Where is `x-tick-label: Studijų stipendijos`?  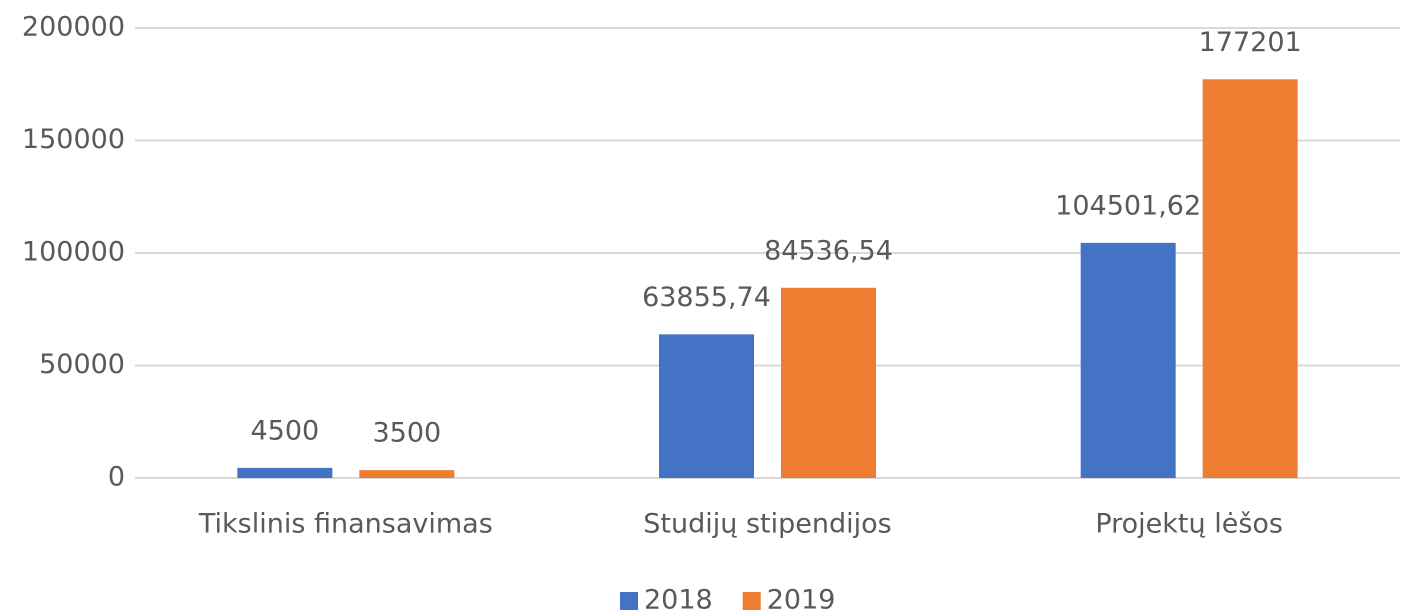
x-tick-label: Studijų stipendijos is located at coordinates (767, 524).